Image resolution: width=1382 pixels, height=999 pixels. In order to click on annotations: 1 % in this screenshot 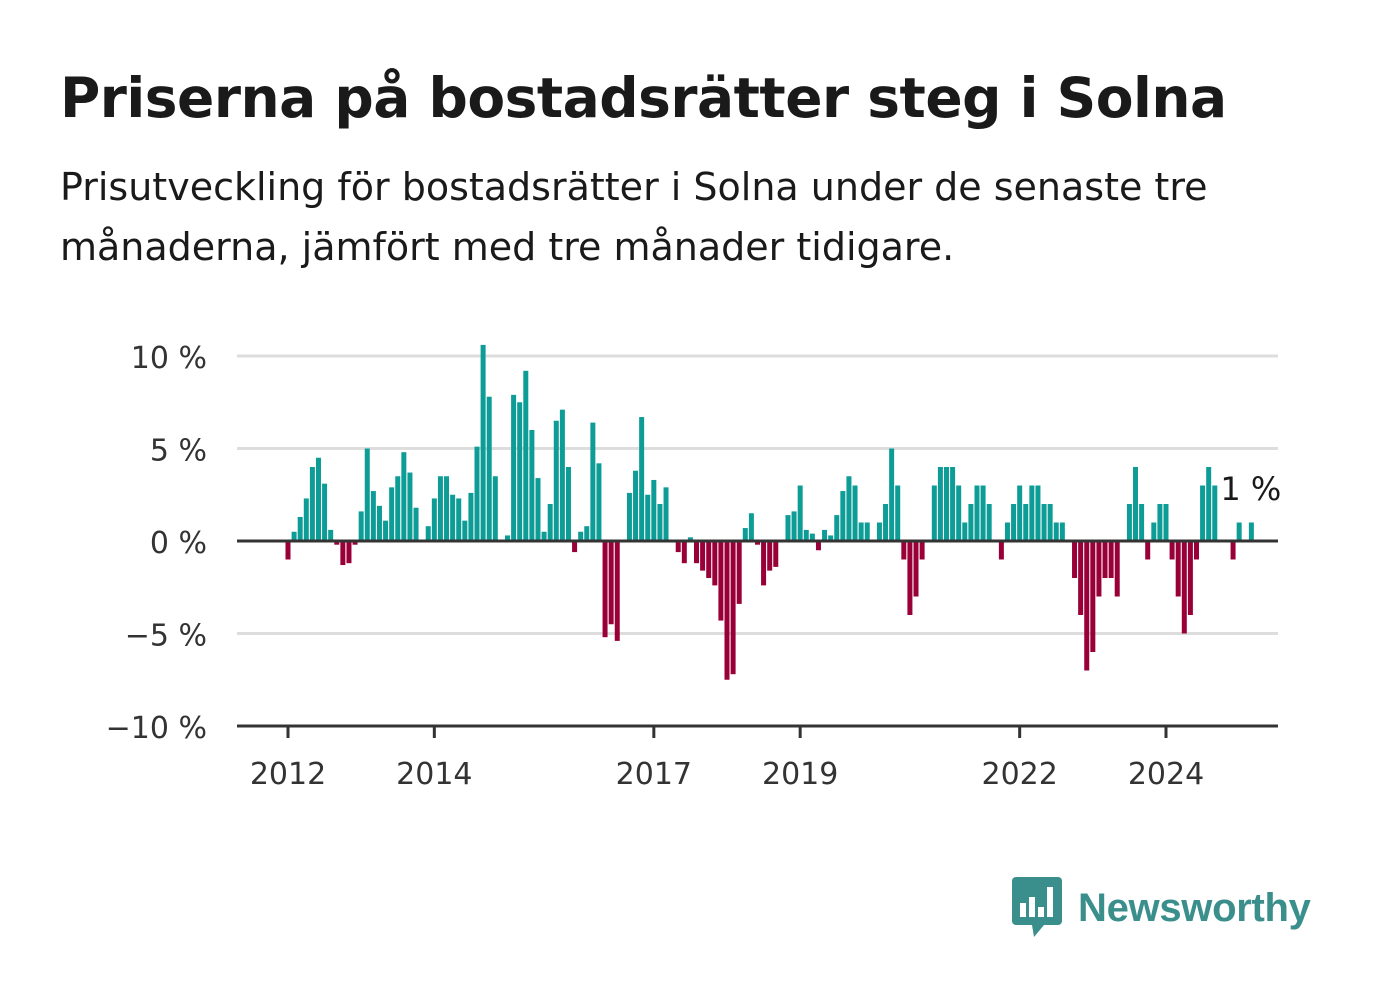, I will do `click(1250, 489)`.